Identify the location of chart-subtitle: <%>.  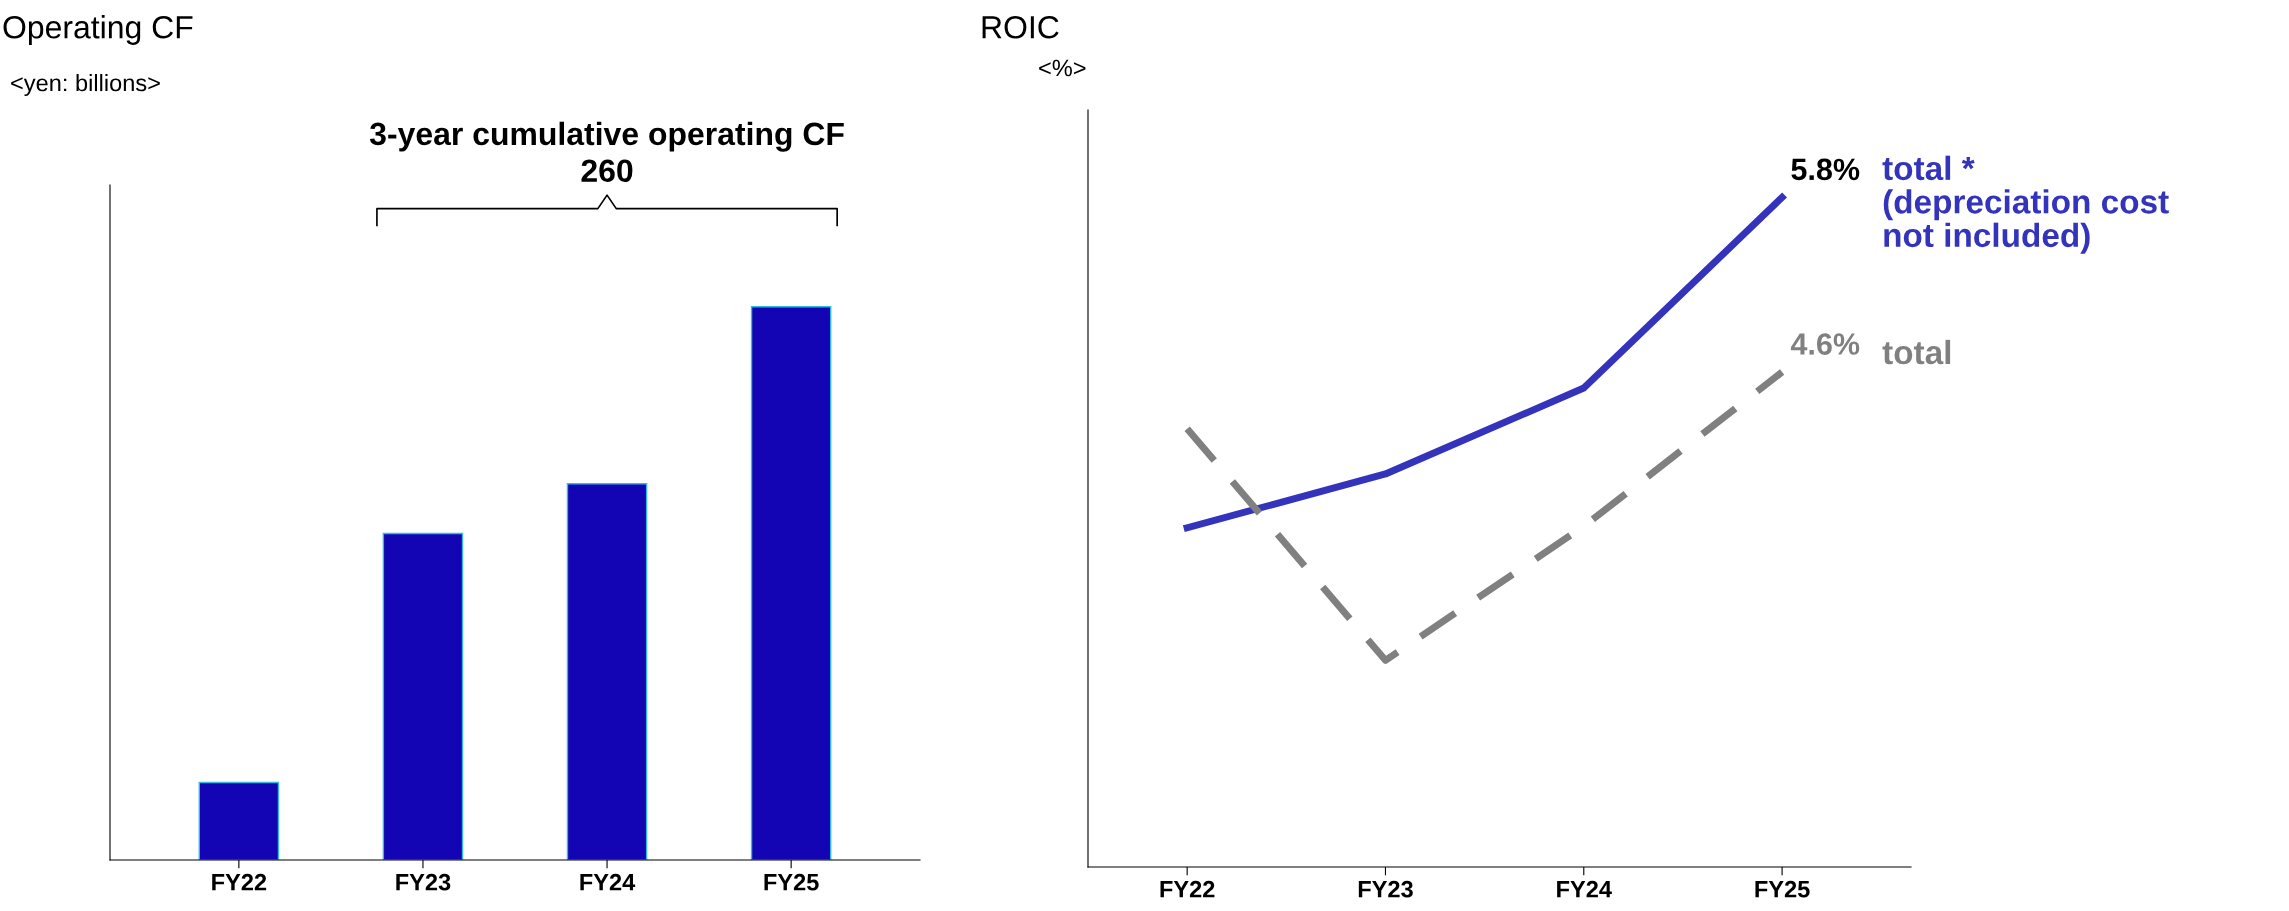
(1062, 68).